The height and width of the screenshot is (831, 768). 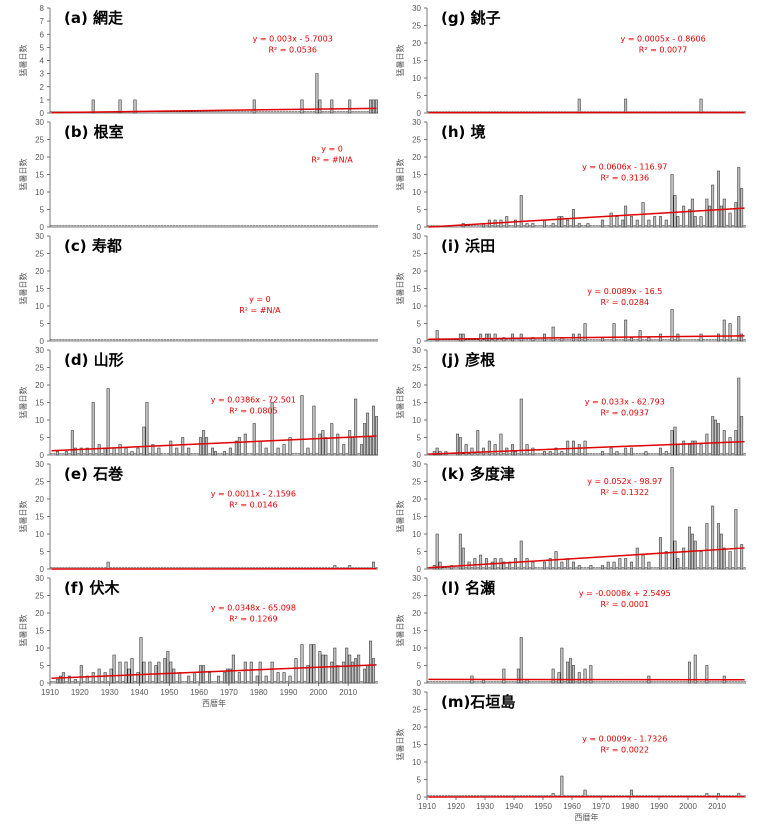 I want to click on trendline-f, so click(x=214, y=671).